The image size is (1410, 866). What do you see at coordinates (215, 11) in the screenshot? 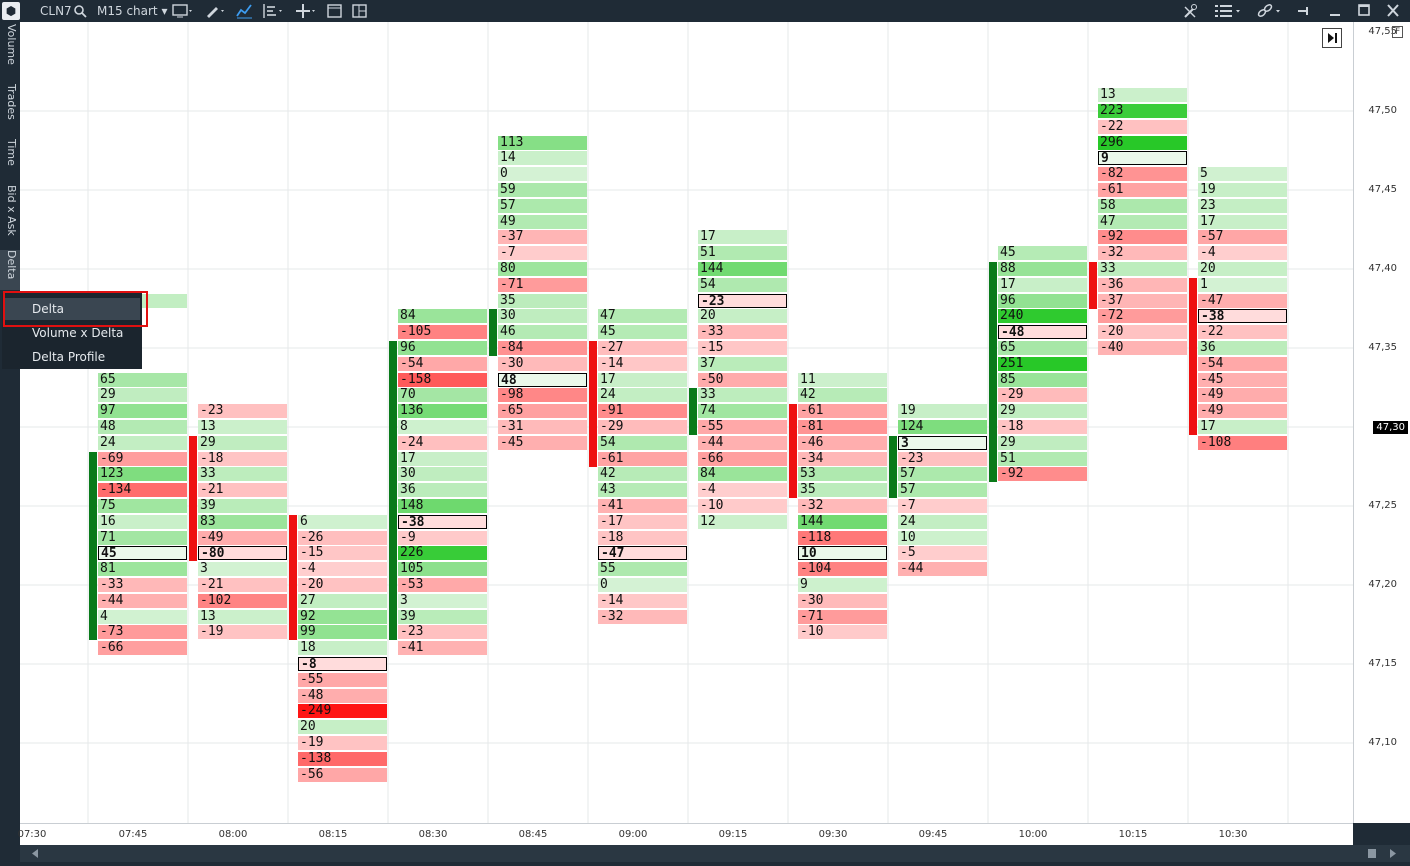
I see `pencil-icon` at bounding box center [215, 11].